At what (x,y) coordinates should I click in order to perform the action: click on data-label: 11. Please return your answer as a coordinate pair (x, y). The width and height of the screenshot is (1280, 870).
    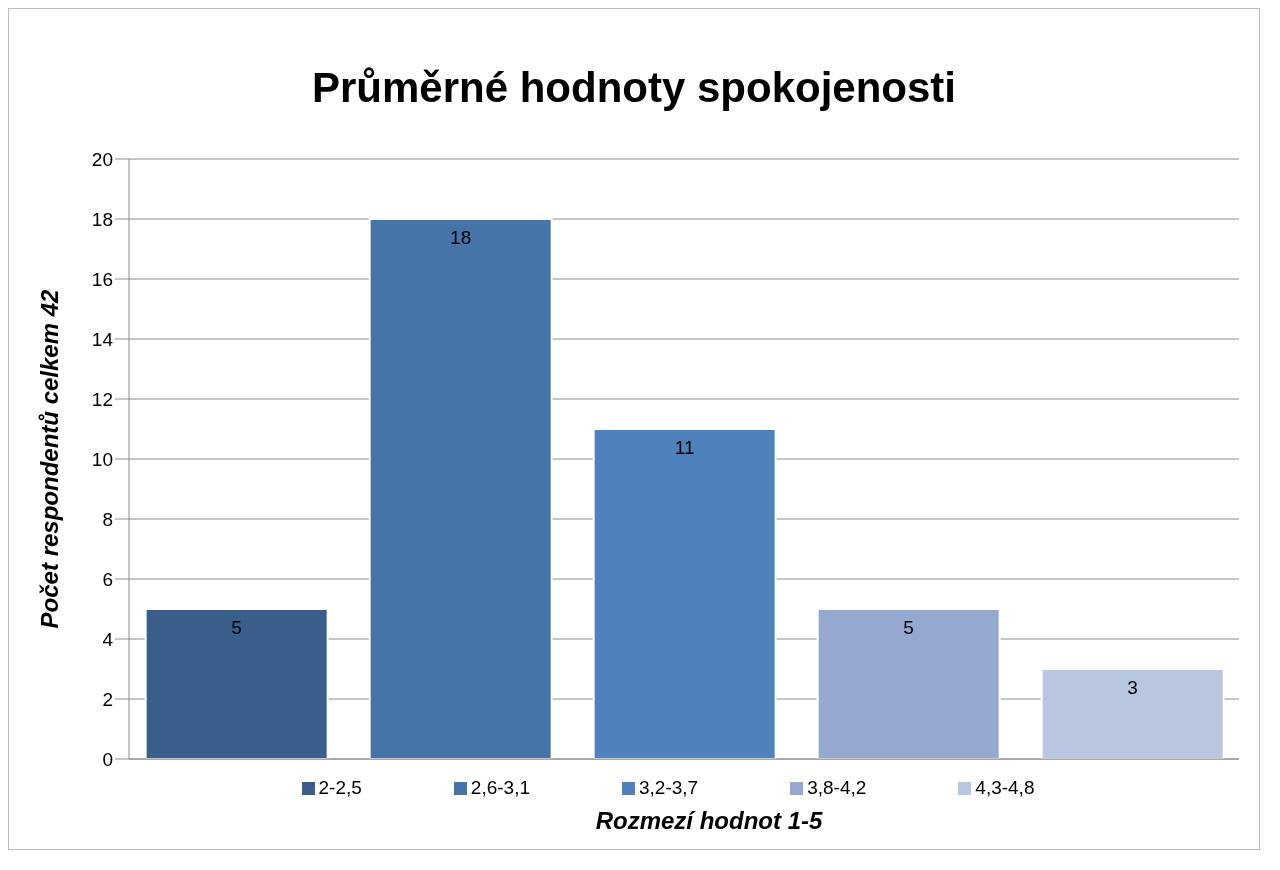
    Looking at the image, I should click on (684, 448).